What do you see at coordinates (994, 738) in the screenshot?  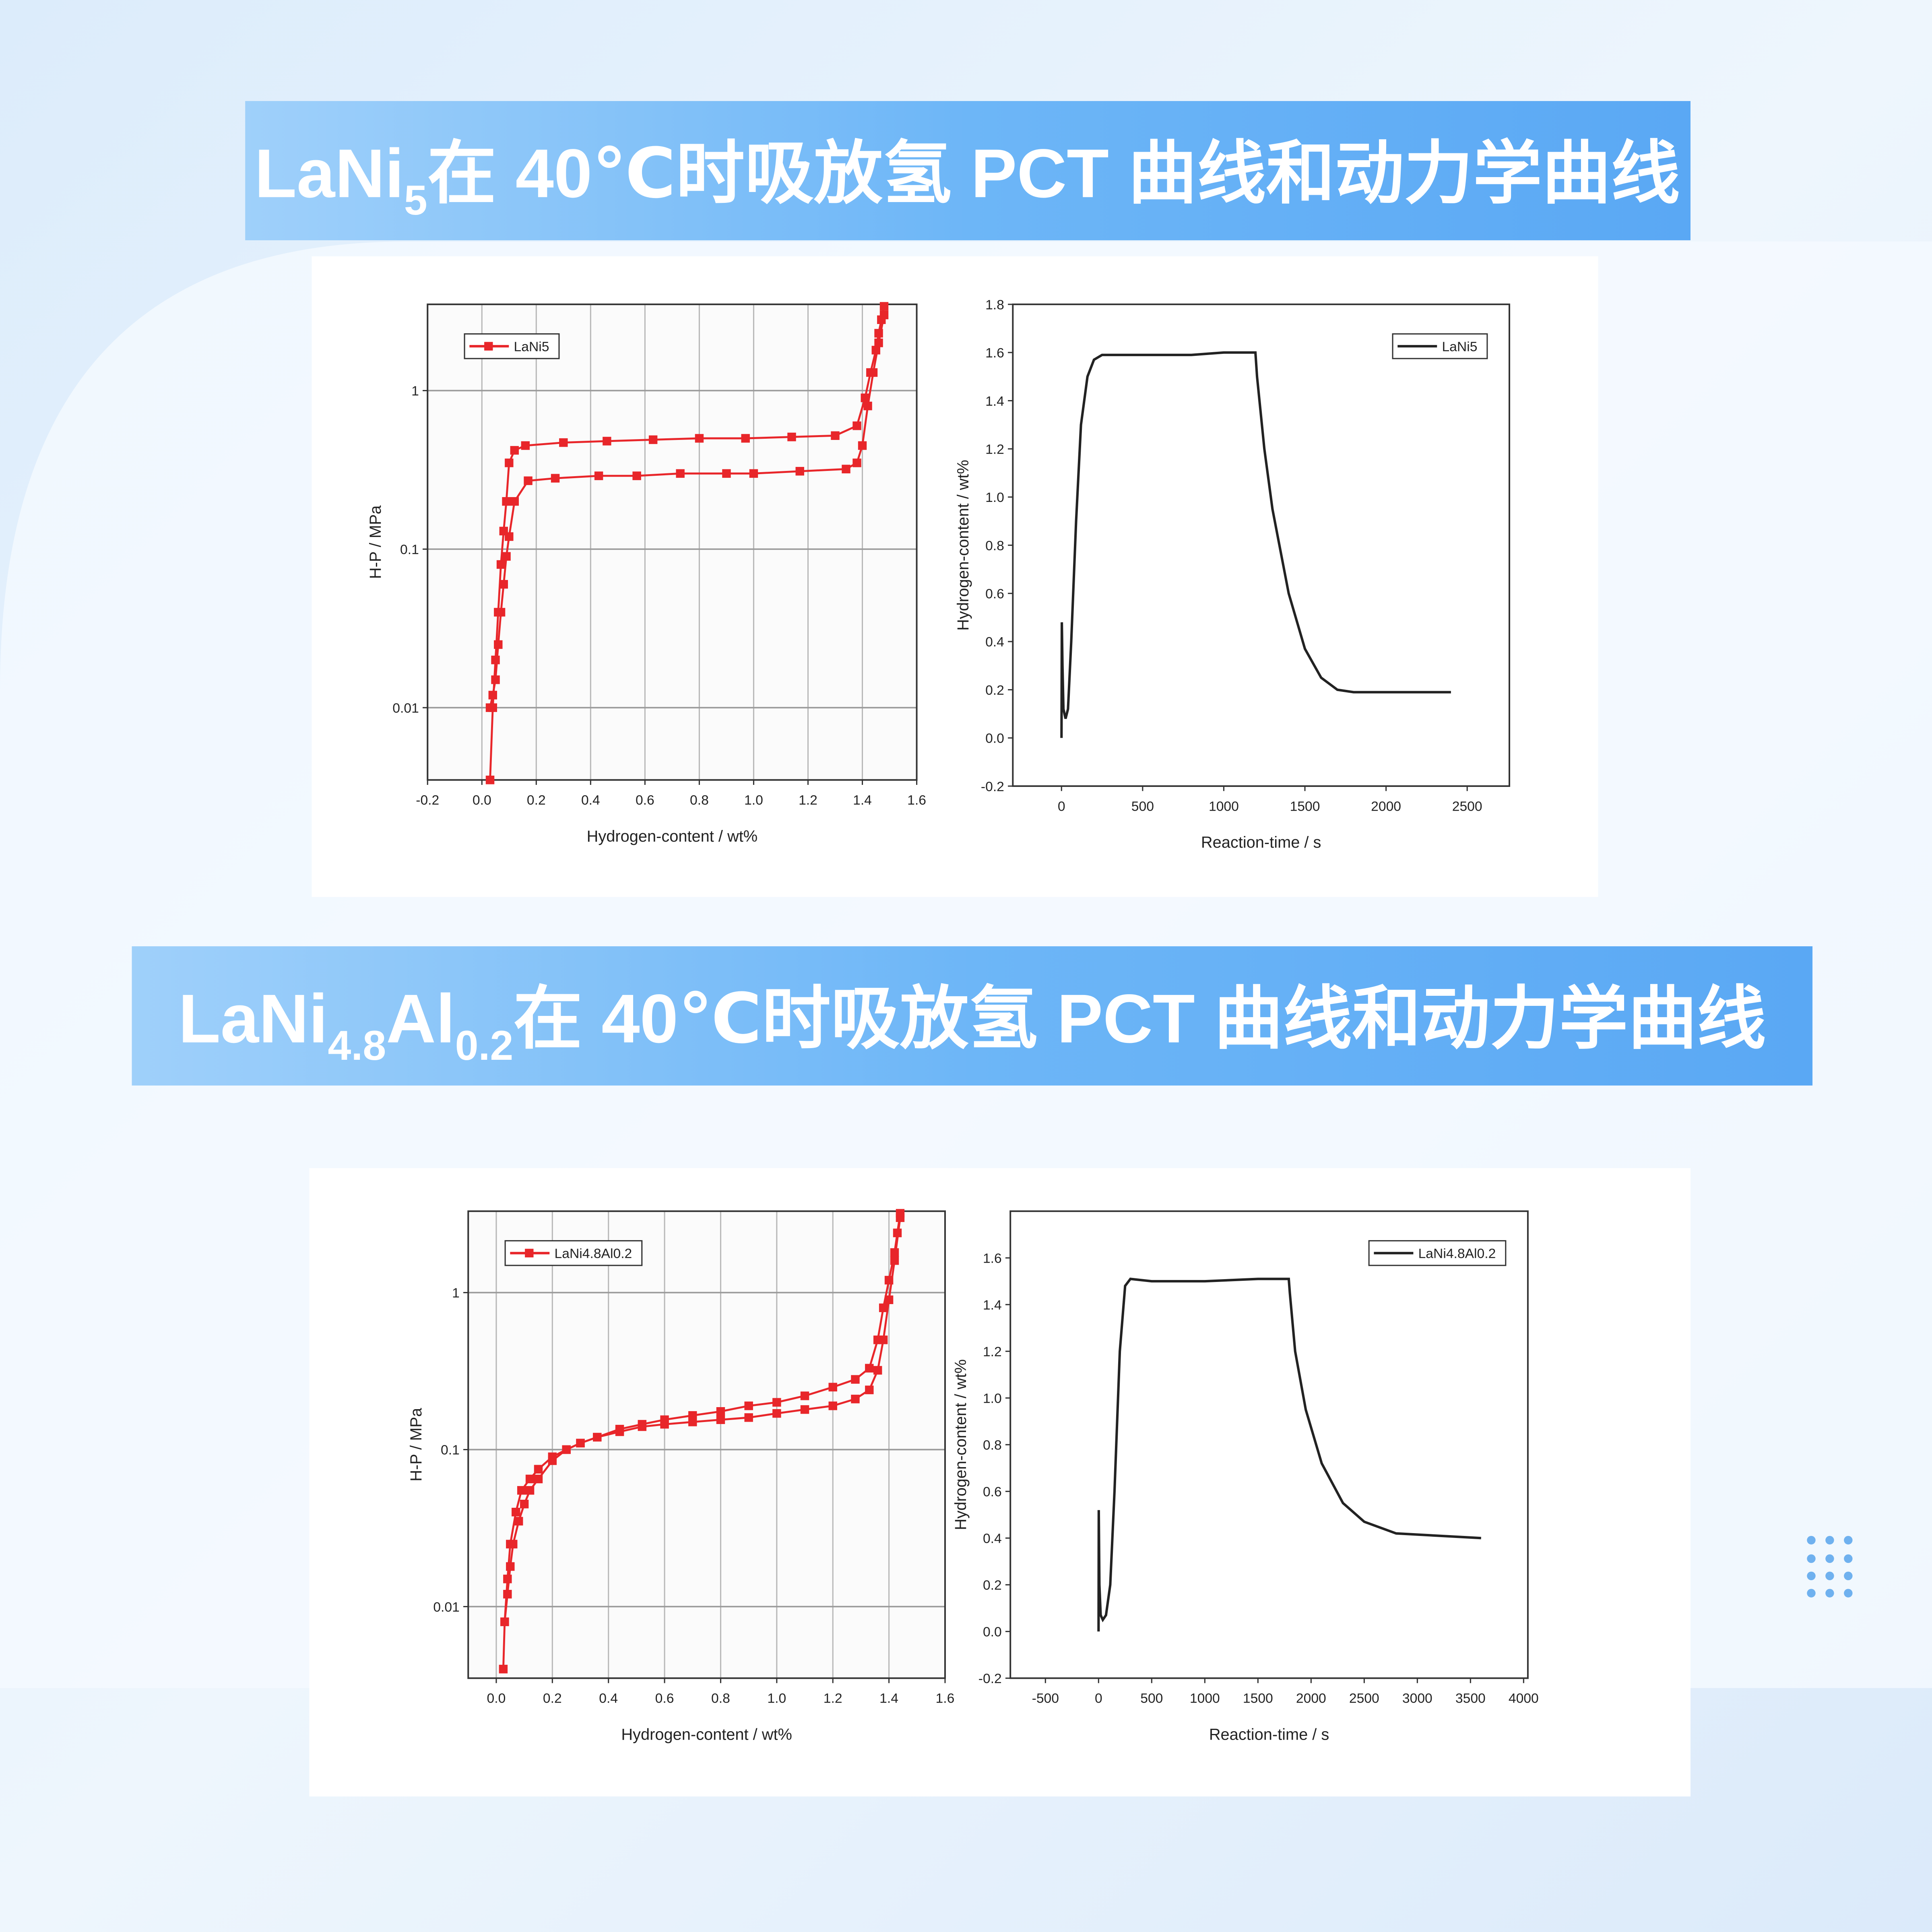 I see `y-tick-label: 0.0` at bounding box center [994, 738].